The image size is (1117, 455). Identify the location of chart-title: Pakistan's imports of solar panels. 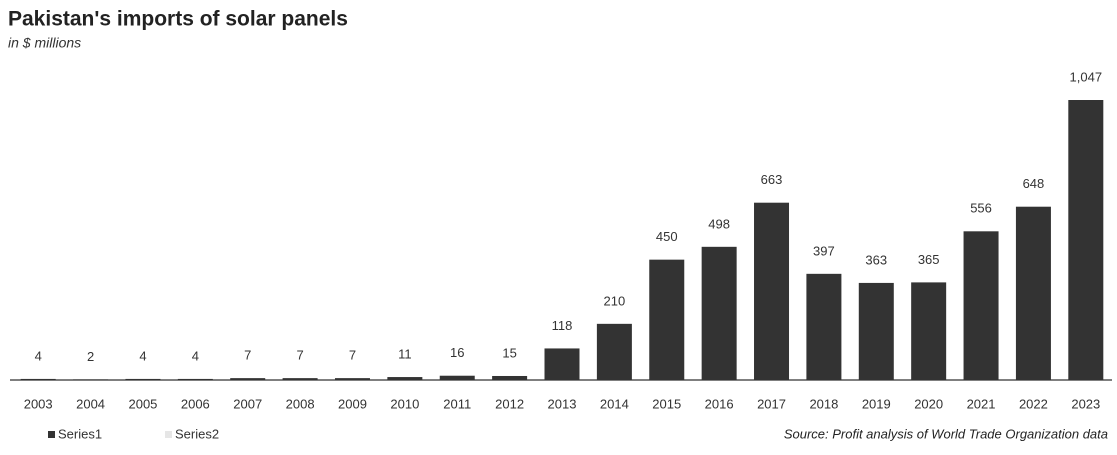
(178, 19).